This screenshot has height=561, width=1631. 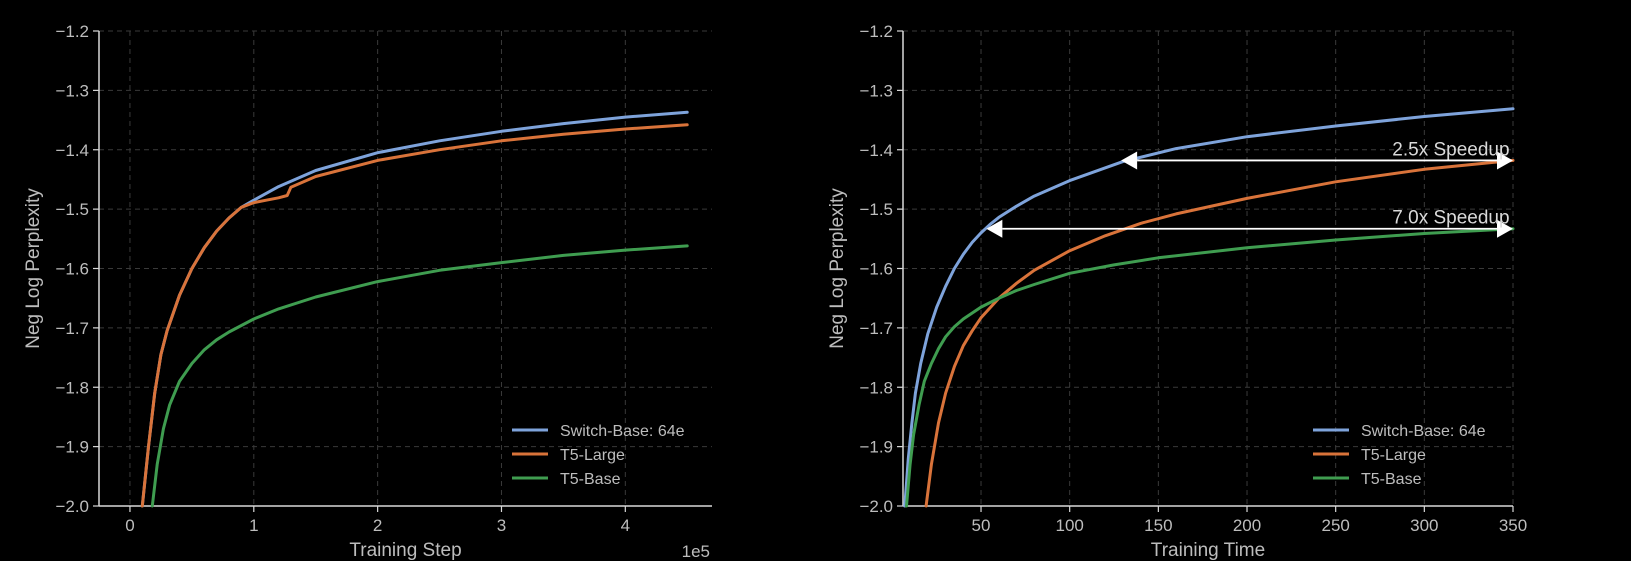 I want to click on right-y-axis-label: Neg Log Perplexity, so click(x=837, y=268).